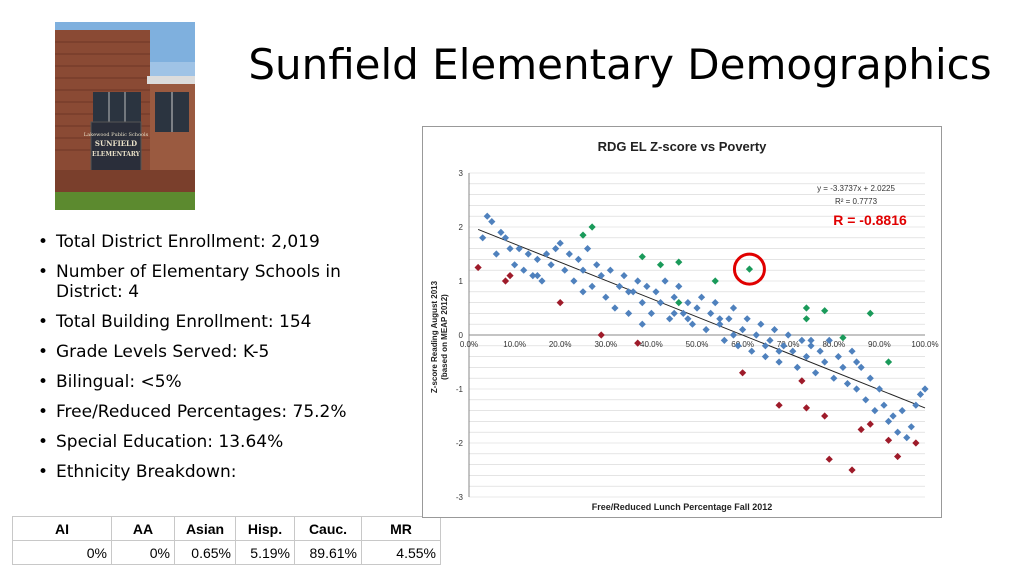 The image size is (1024, 576). Describe the element at coordinates (216, 442) in the screenshot. I see `bullet-special-education: Special Education: 13.64%` at that location.